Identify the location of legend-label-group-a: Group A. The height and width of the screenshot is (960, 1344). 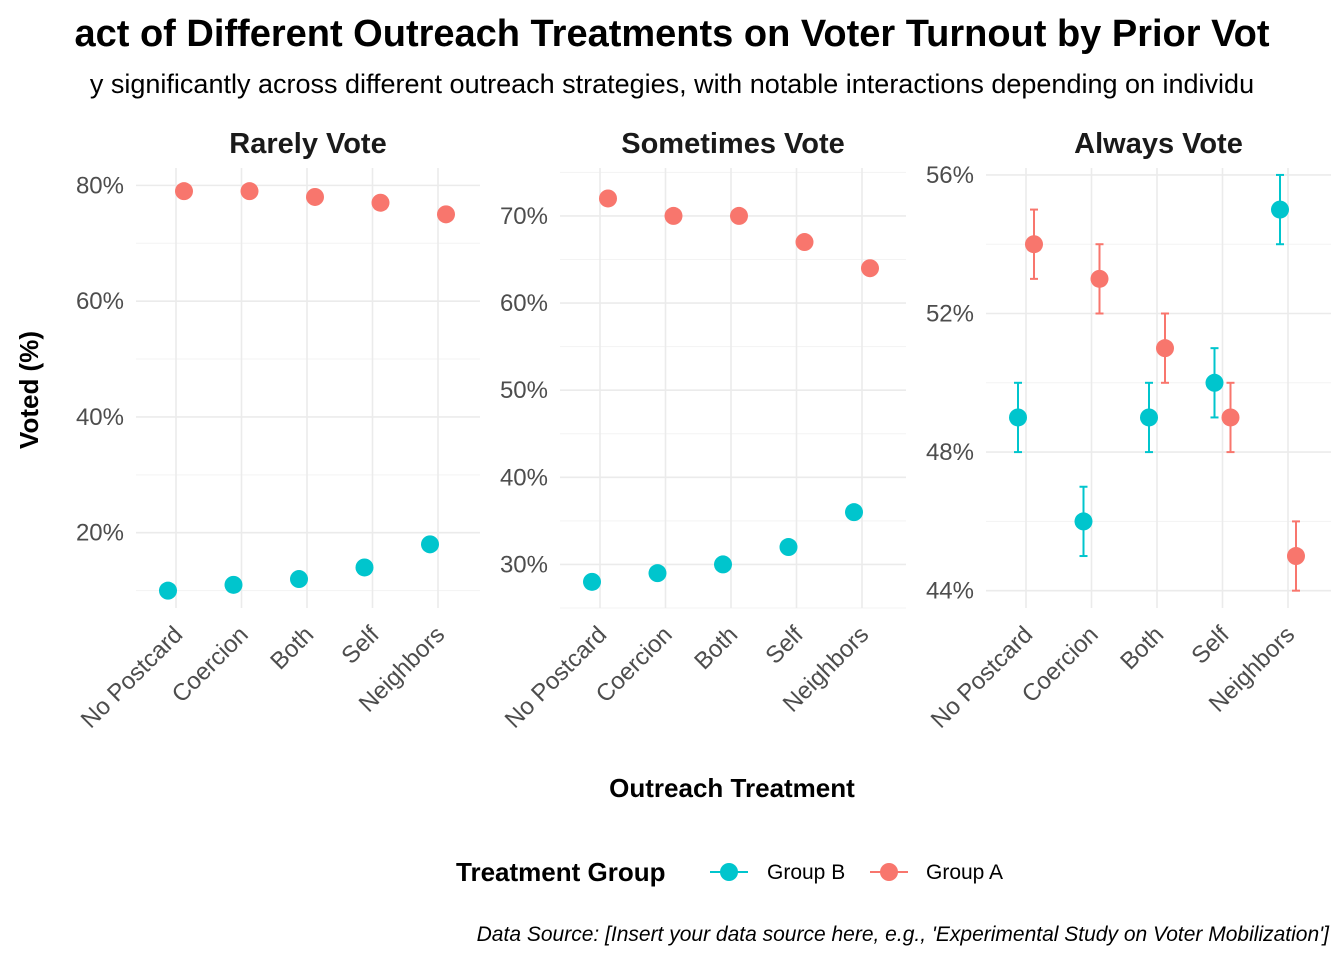
(964, 872).